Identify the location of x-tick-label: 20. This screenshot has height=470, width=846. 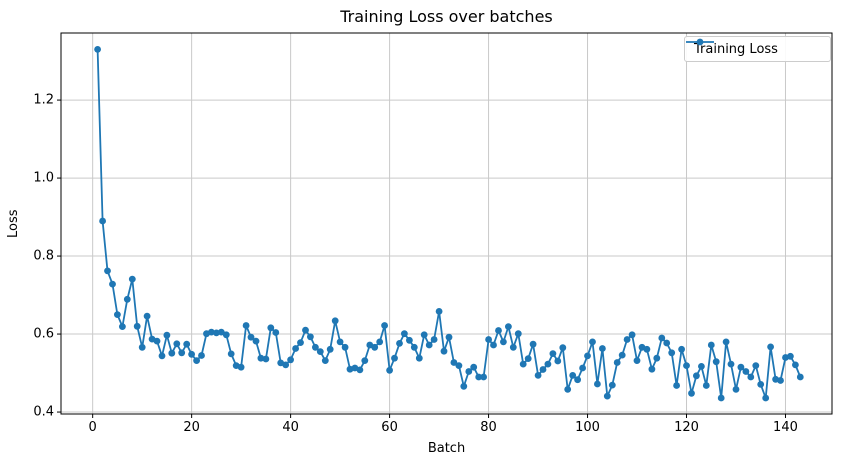
(191, 427).